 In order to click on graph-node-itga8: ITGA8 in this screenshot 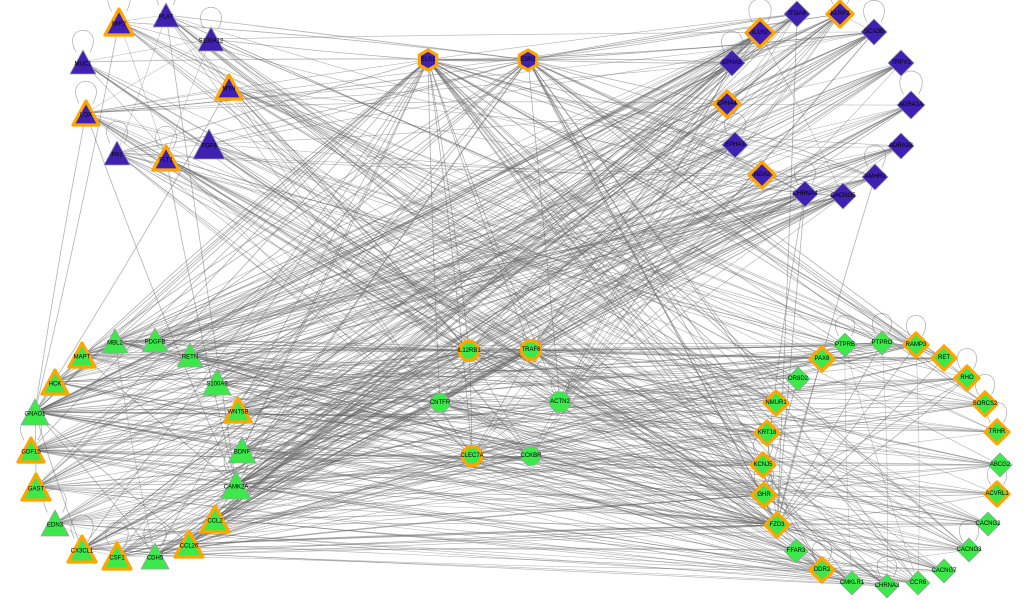, I will do `click(797, 14)`.